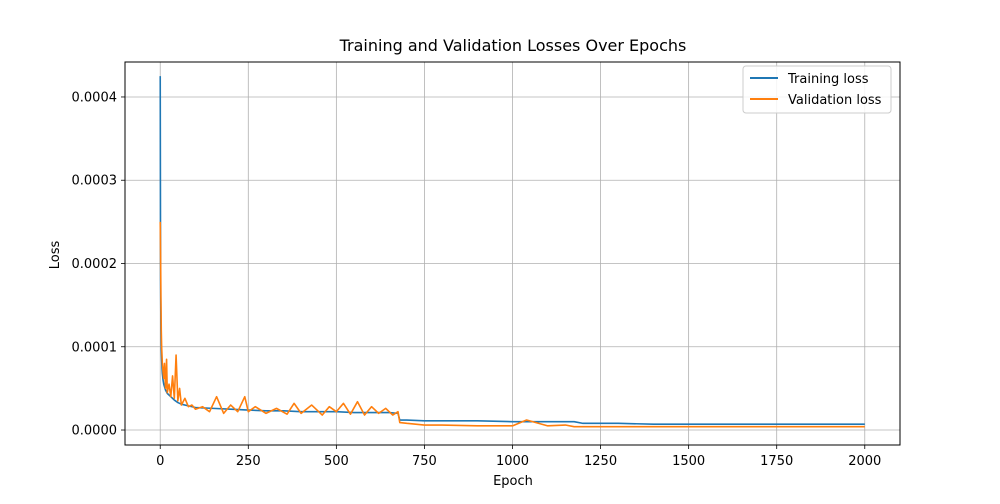 This screenshot has height=504, width=1000. What do you see at coordinates (95, 347) in the screenshot?
I see `y-tick-label: 0.0001` at bounding box center [95, 347].